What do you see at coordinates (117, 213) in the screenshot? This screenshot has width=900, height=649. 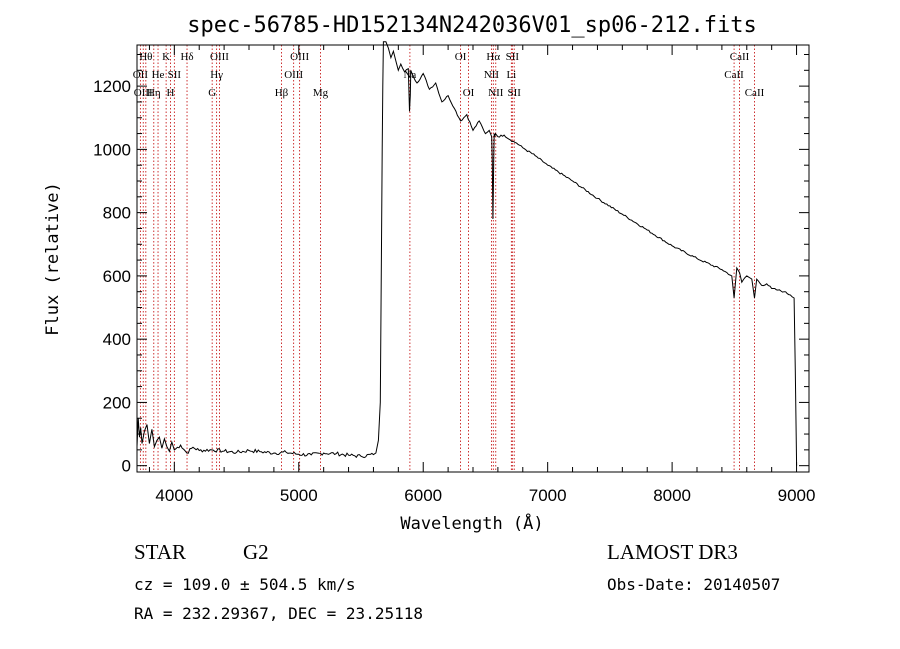 I see `y-tick-label: 800` at bounding box center [117, 213].